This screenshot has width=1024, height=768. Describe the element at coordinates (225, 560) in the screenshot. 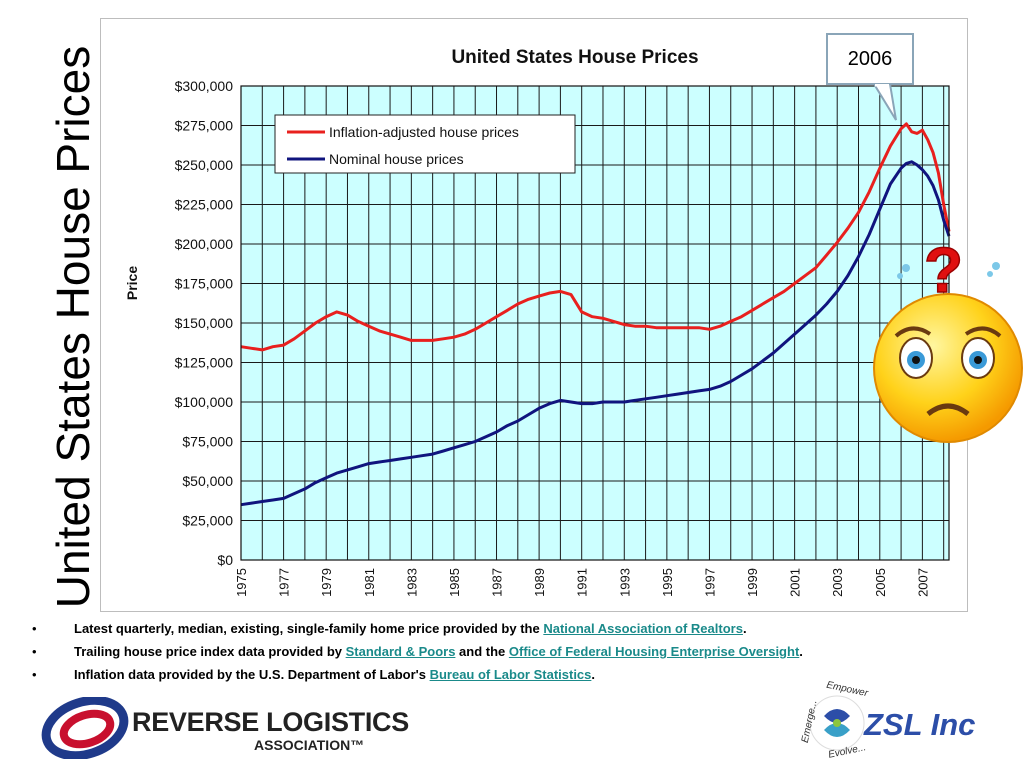

I see `y-tick-label: $0` at that location.